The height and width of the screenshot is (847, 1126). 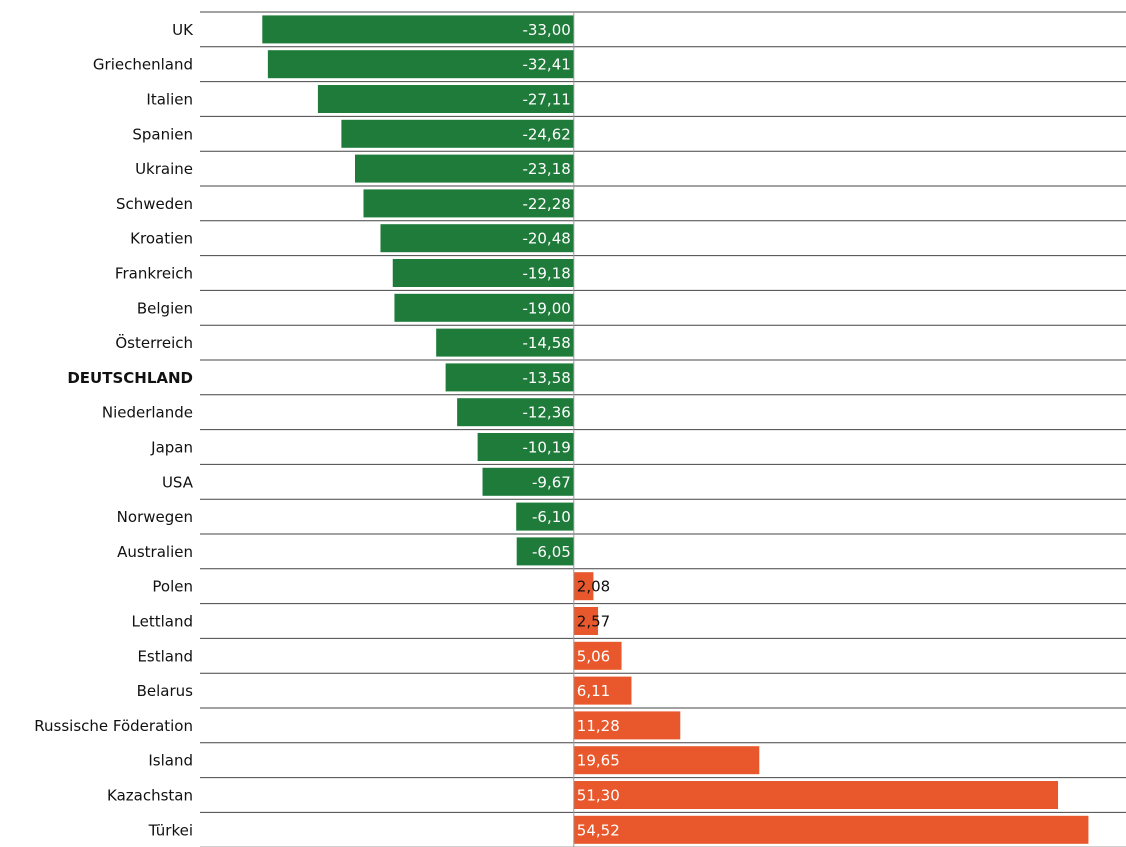 I want to click on value-label: 19,65, so click(x=598, y=761).